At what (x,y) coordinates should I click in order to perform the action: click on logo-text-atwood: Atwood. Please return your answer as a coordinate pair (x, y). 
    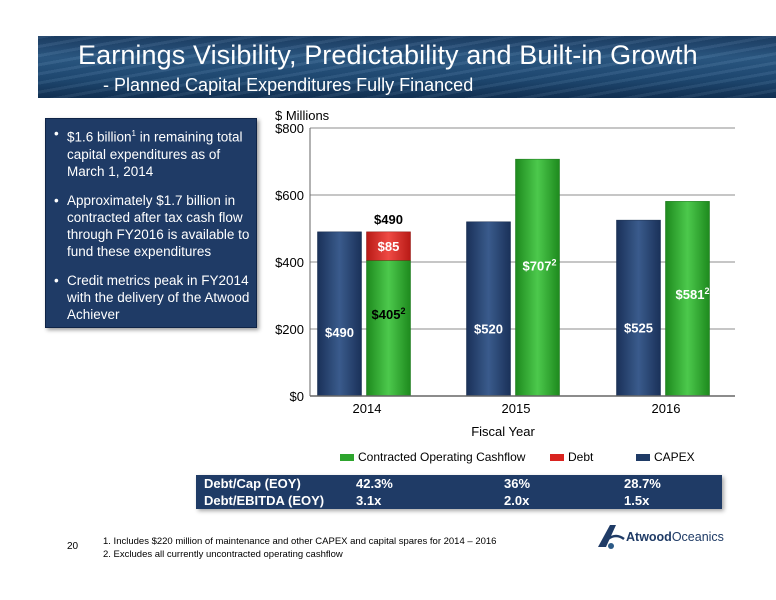
    Looking at the image, I should click on (649, 537).